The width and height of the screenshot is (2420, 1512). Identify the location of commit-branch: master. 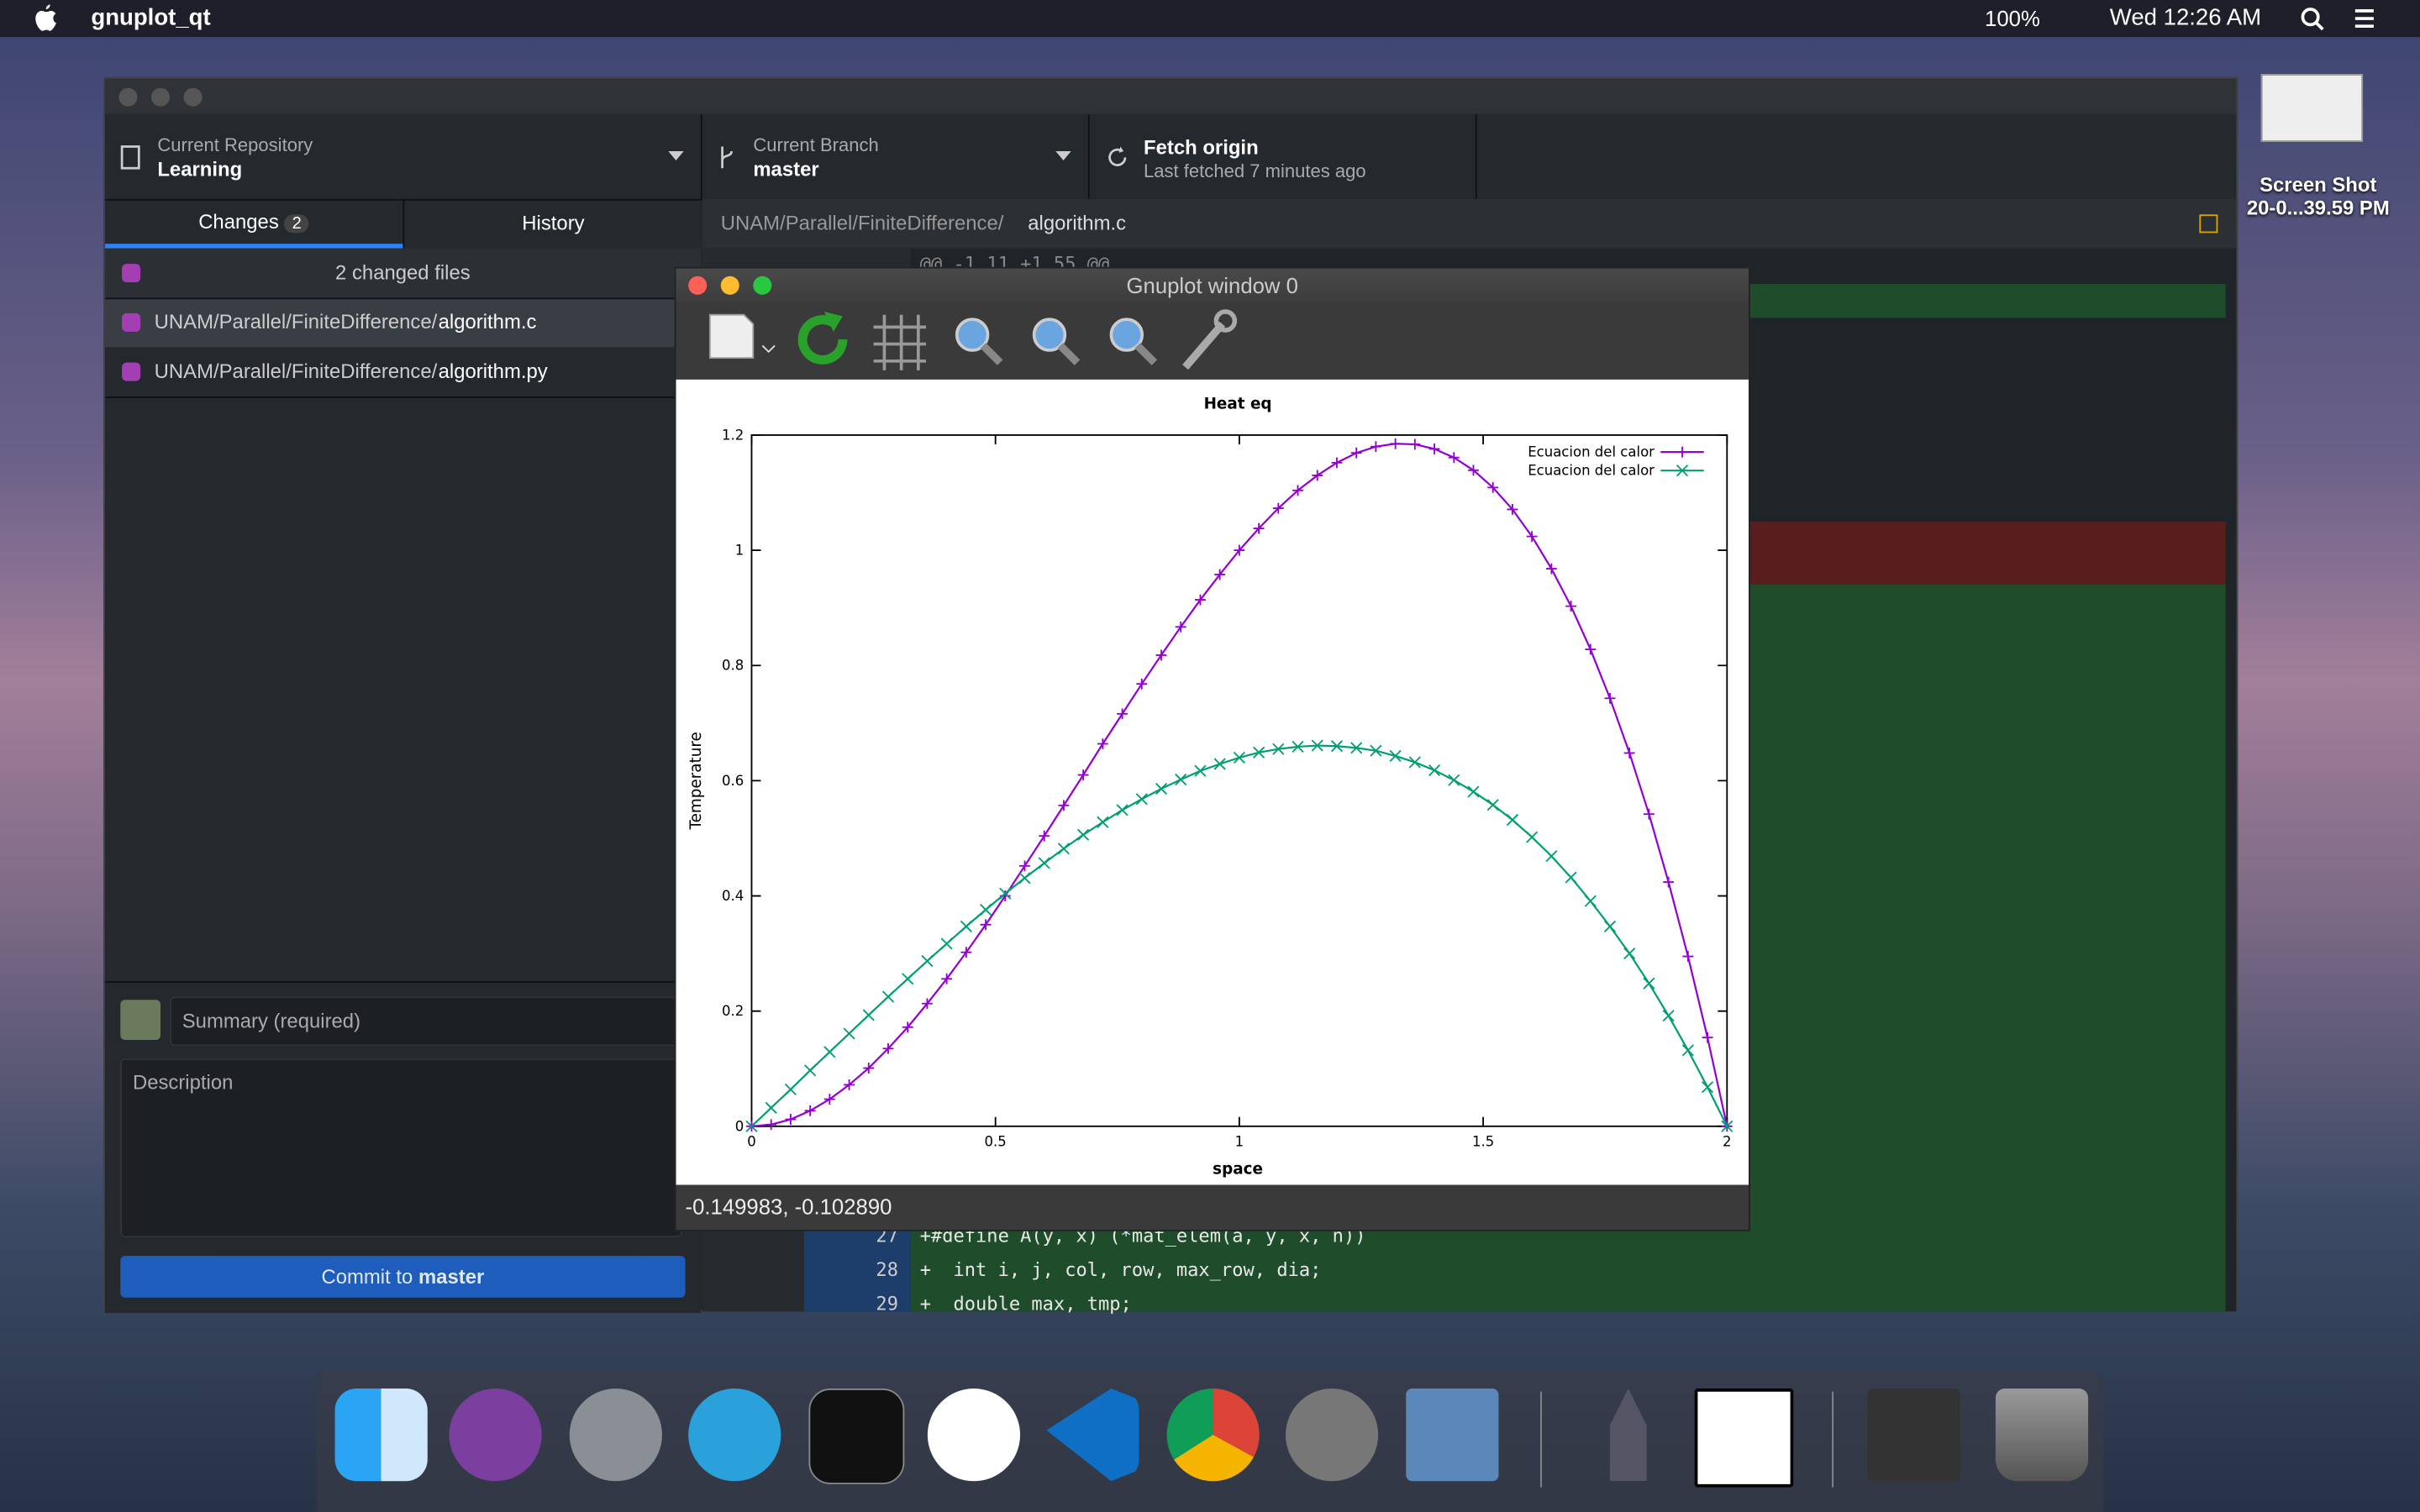
(451, 1277).